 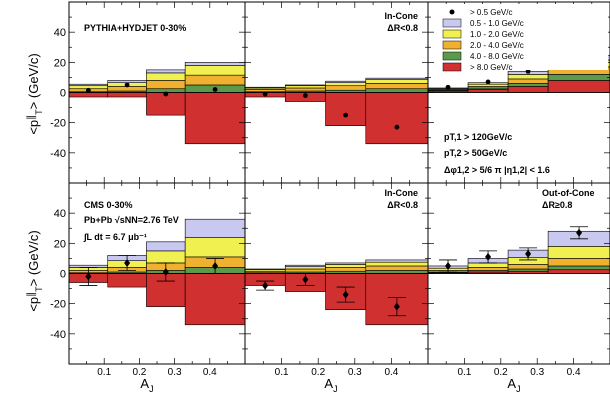 I want to click on cuts-line3: Δφ1,2 > 5/6 π |η1,2| < 1.6, so click(x=497, y=170).